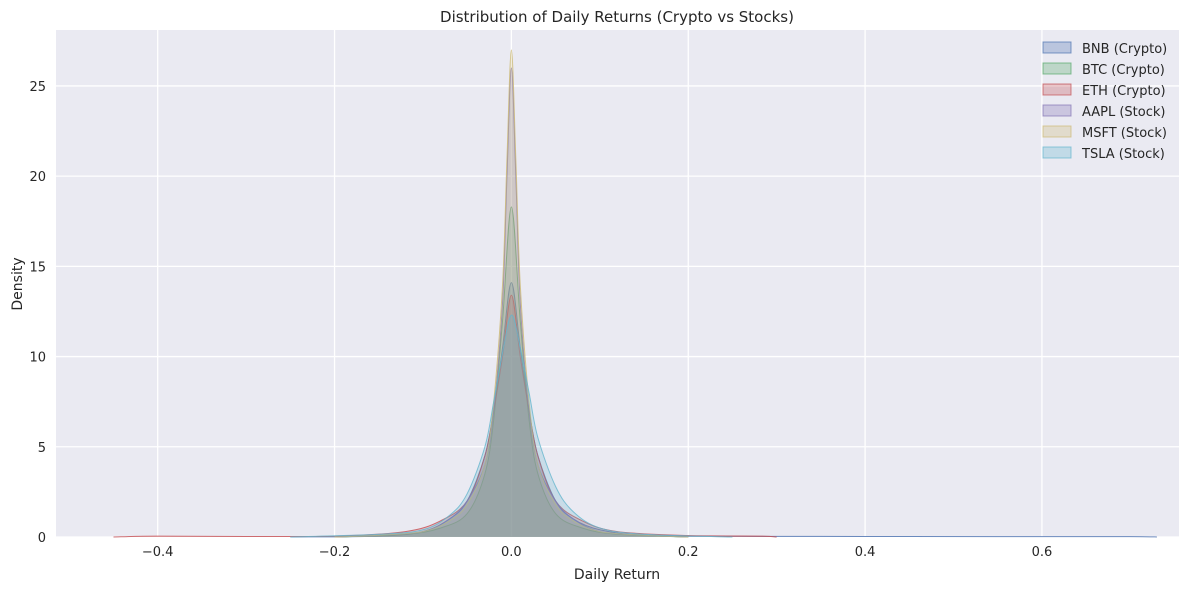 This screenshot has height=594, width=1189. I want to click on legend-swatch-btc, so click(1057, 68).